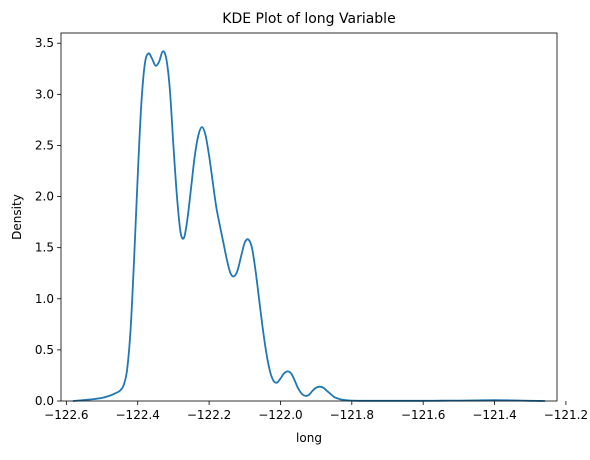  I want to click on x-tick-label: −121.2, so click(566, 415).